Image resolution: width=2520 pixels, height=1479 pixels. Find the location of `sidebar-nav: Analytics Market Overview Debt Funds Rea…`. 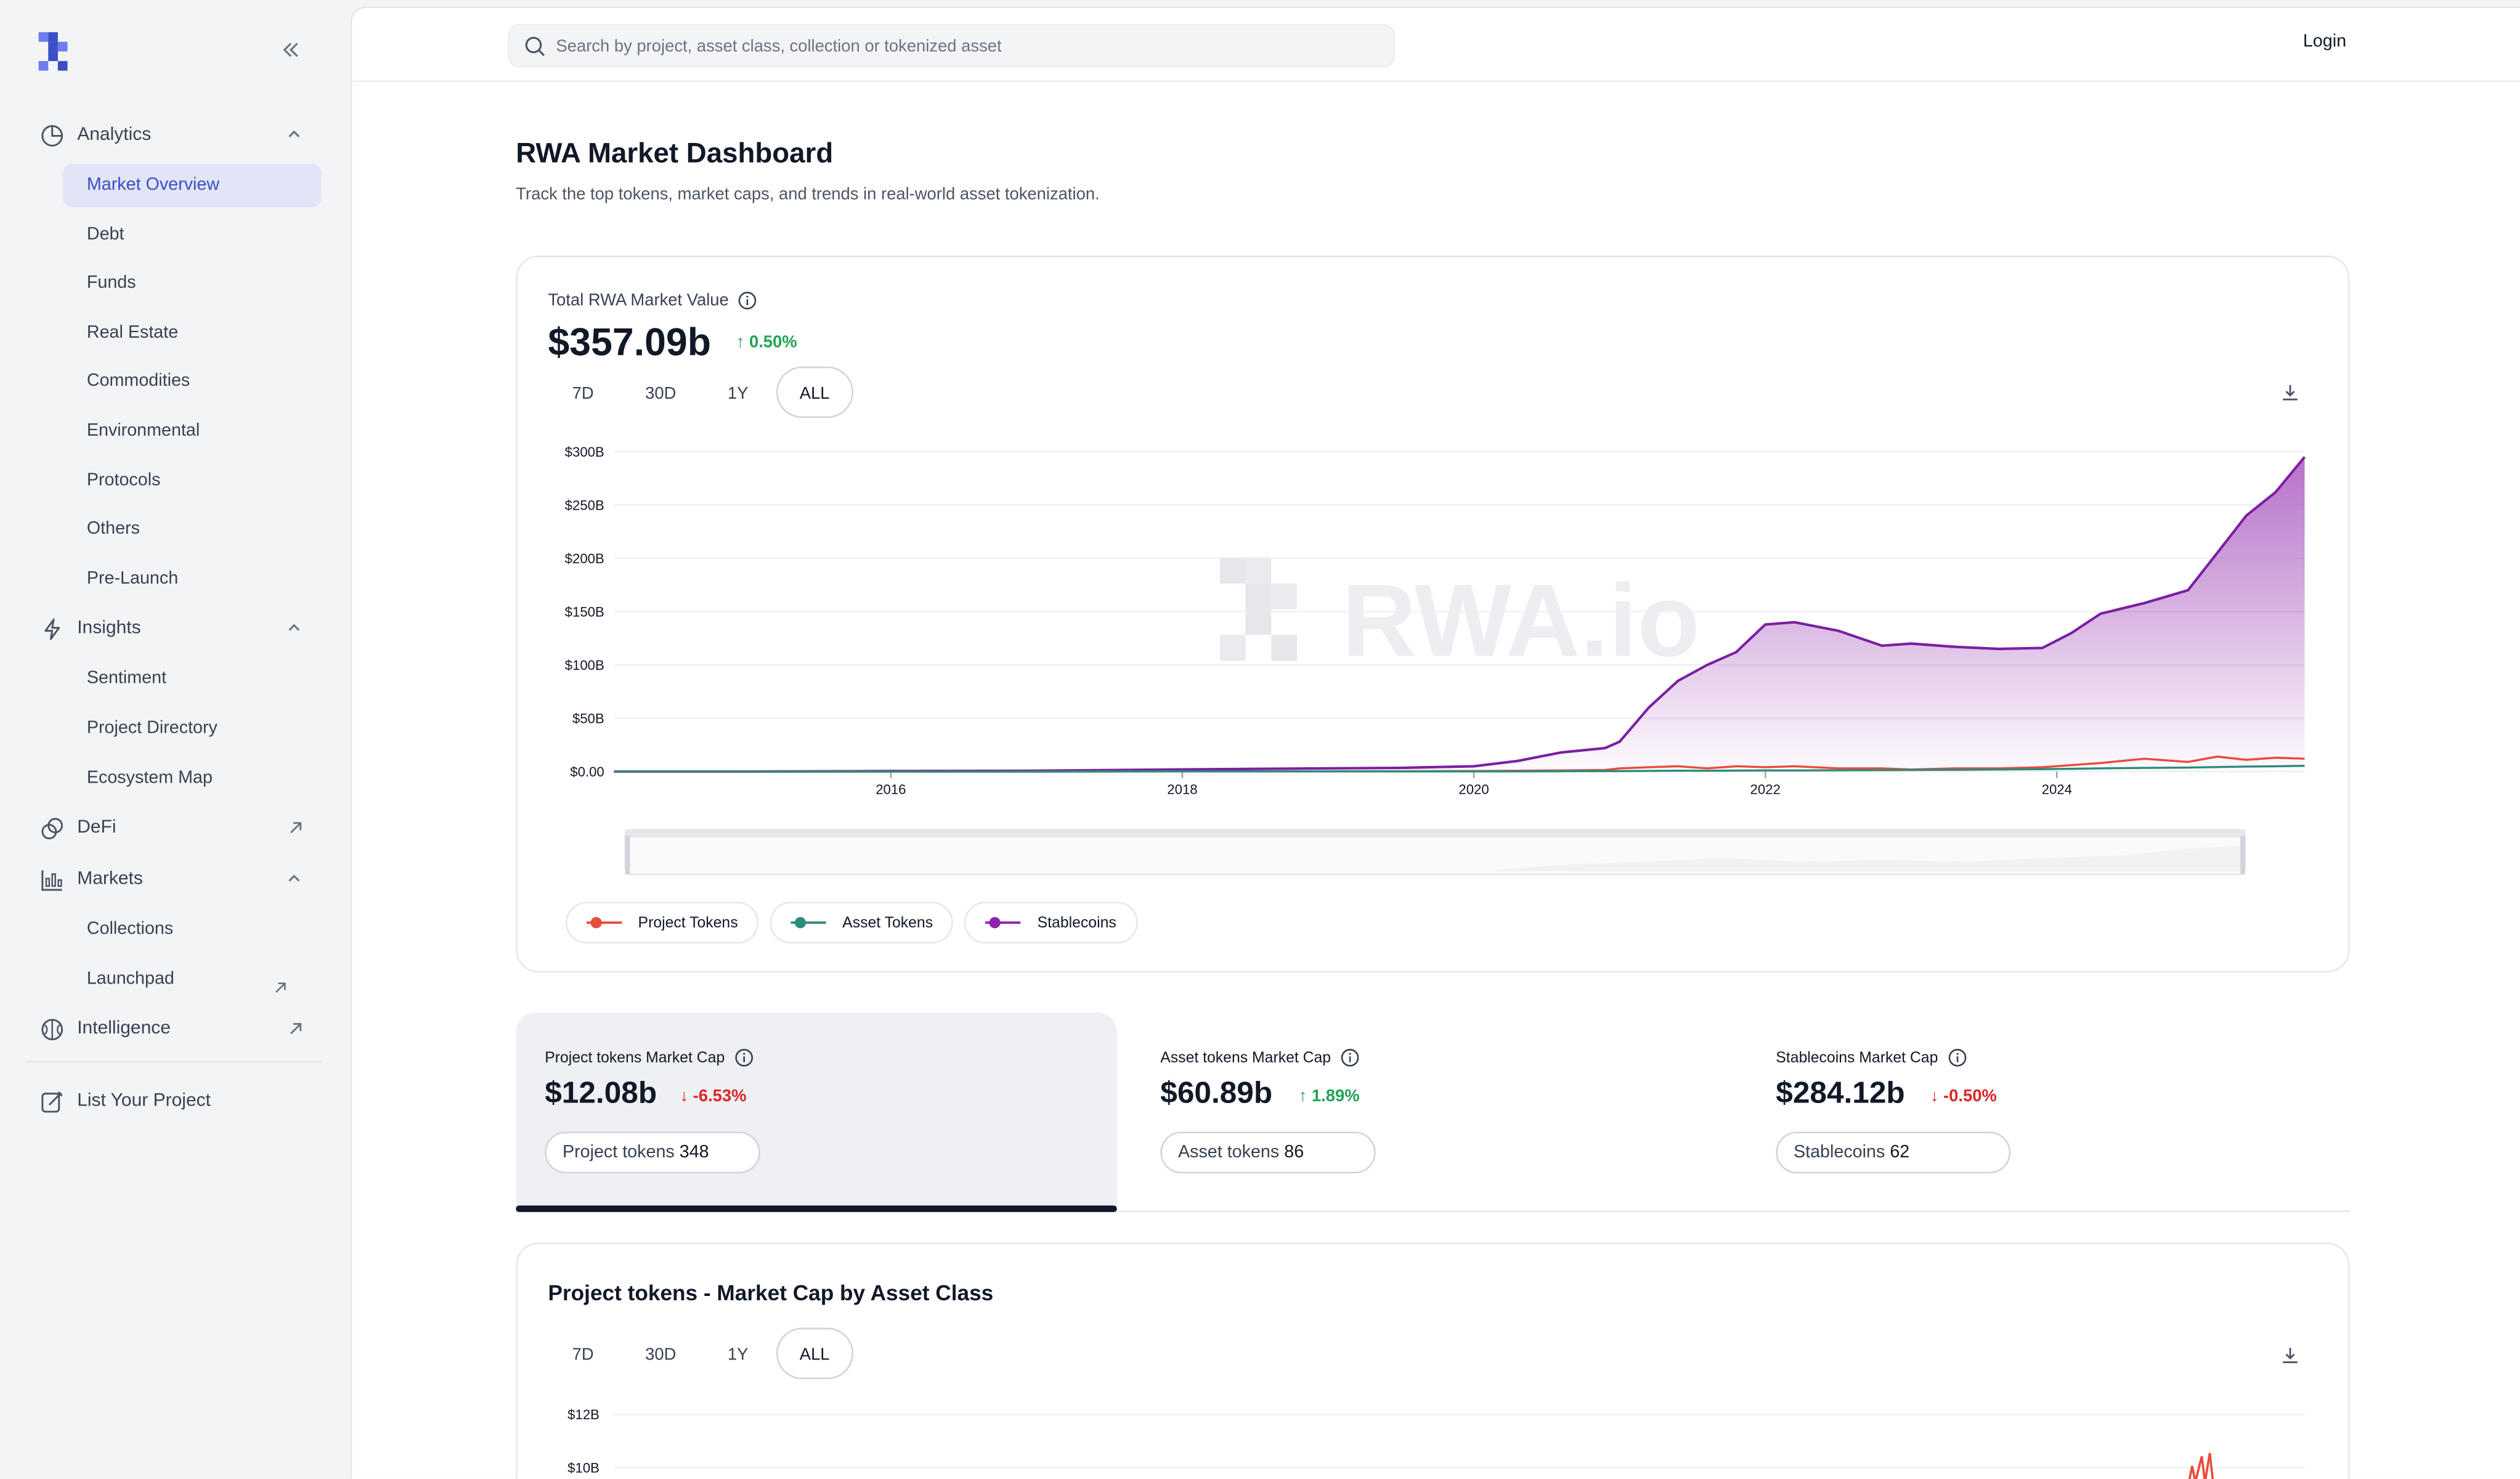

sidebar-nav: Analytics Market Overview Debt Funds Rea… is located at coordinates (173, 622).